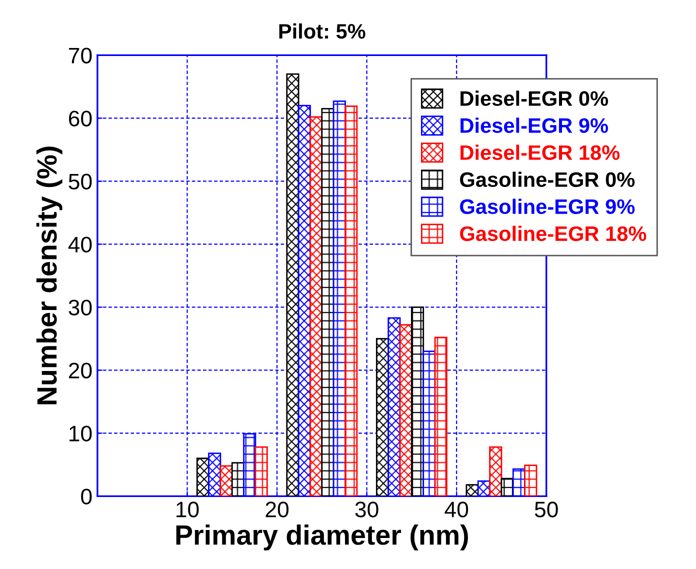 This screenshot has height=569, width=696. I want to click on x-tick-label: 30, so click(366, 510).